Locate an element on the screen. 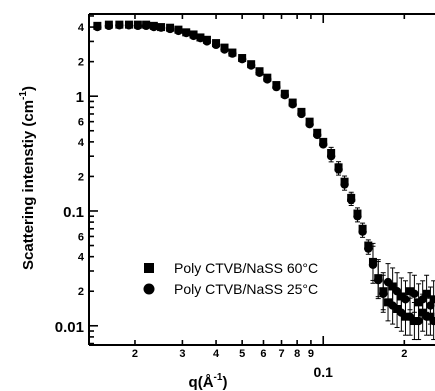  x-tick-label: 4 is located at coordinates (216, 354).